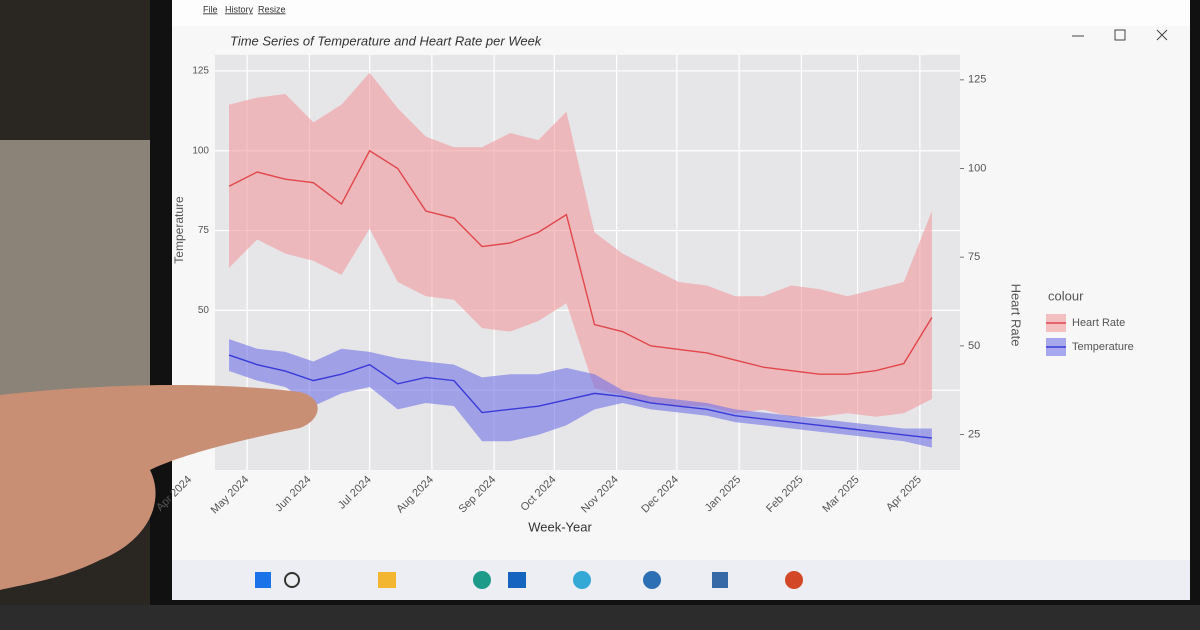 The width and height of the screenshot is (1200, 630). I want to click on y2-tick-label: 125, so click(977, 80).